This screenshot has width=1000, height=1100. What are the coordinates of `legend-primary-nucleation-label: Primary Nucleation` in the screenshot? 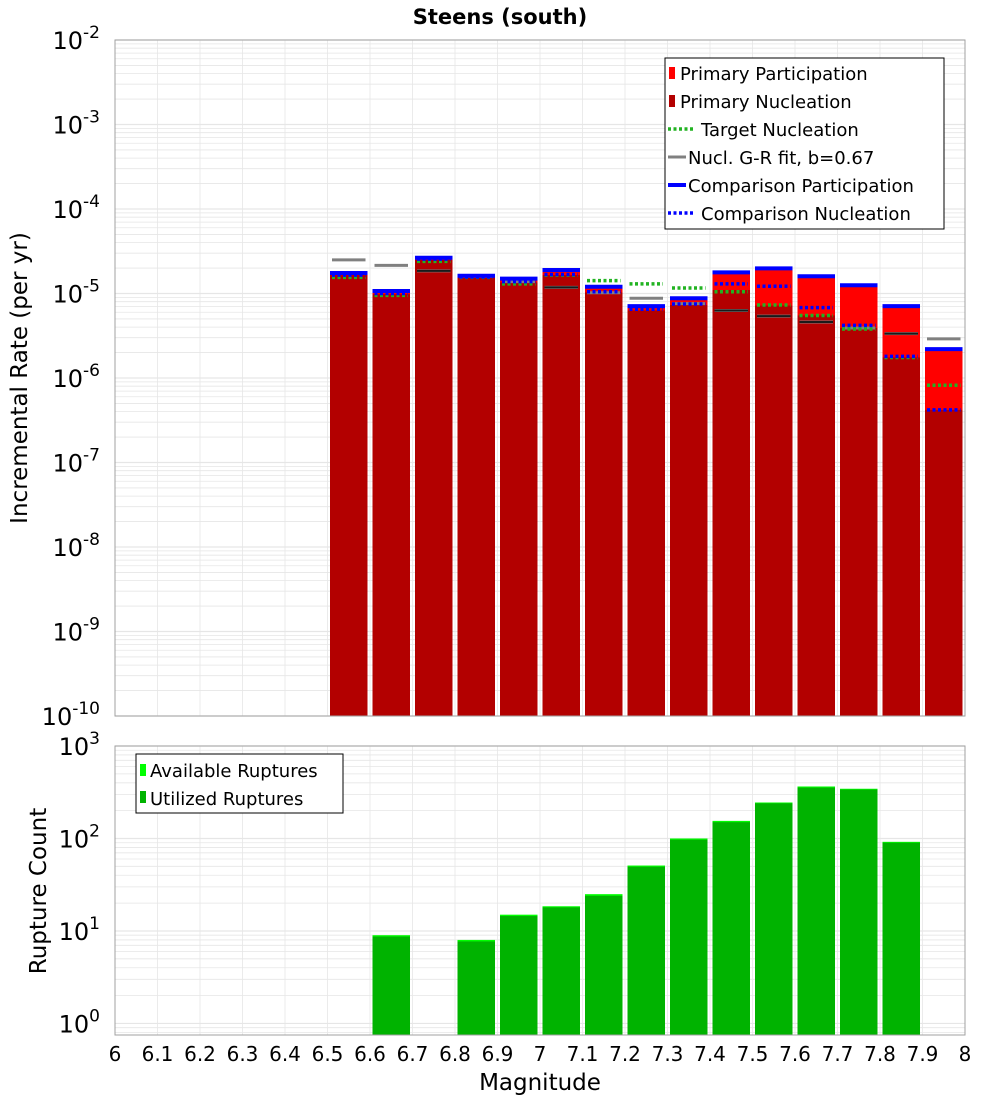 It's located at (766, 102).